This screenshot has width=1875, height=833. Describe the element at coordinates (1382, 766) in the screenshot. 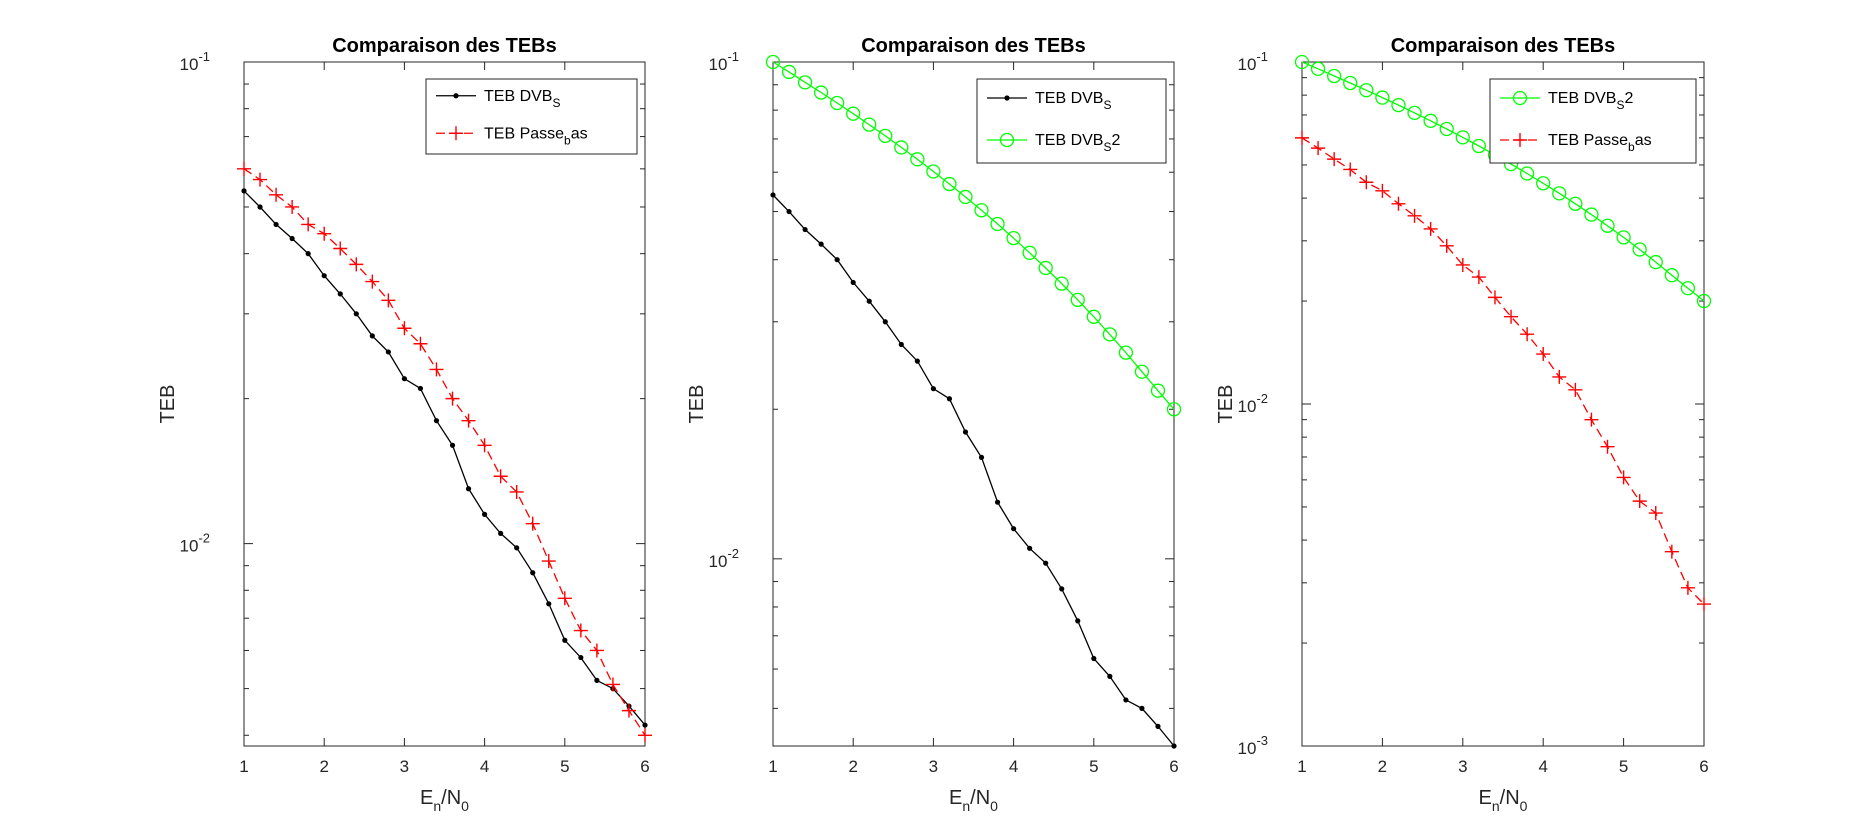

I see `x-tick-label: 2` at that location.